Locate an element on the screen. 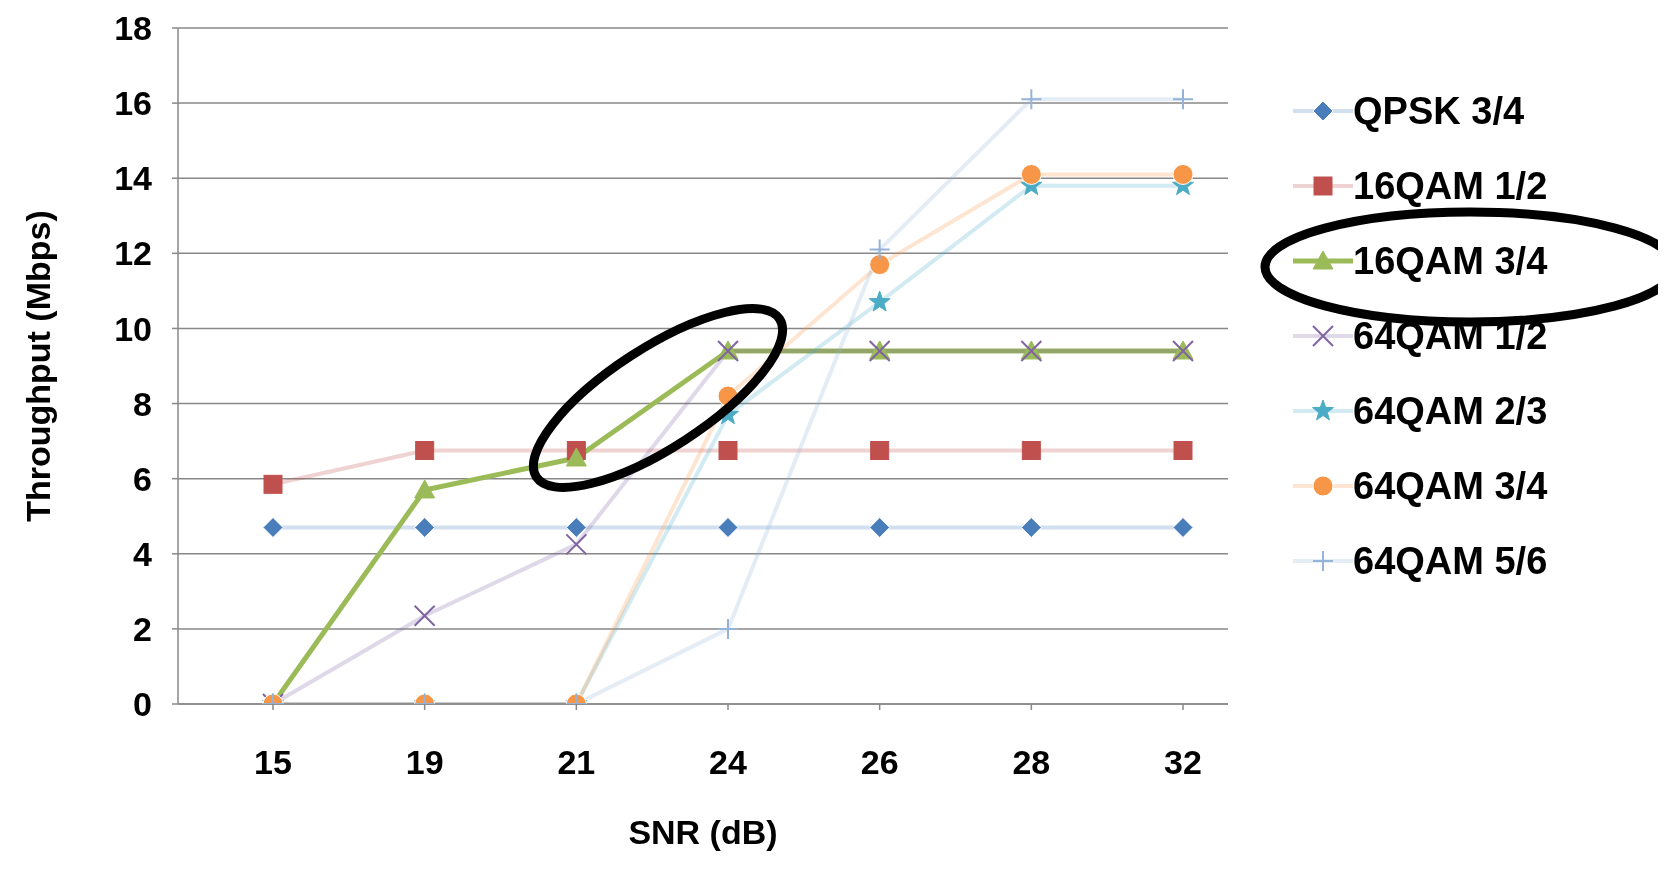 The image size is (1671, 872). y-tick-label: 8 is located at coordinates (142, 403).